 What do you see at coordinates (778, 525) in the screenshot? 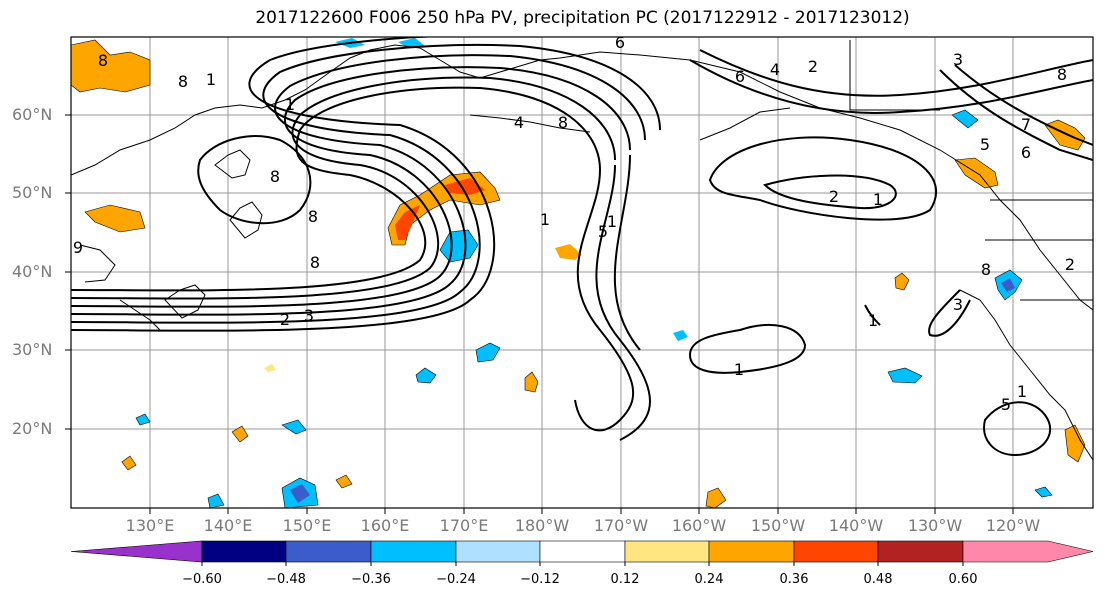
I see `lon-label: 150°W` at bounding box center [778, 525].